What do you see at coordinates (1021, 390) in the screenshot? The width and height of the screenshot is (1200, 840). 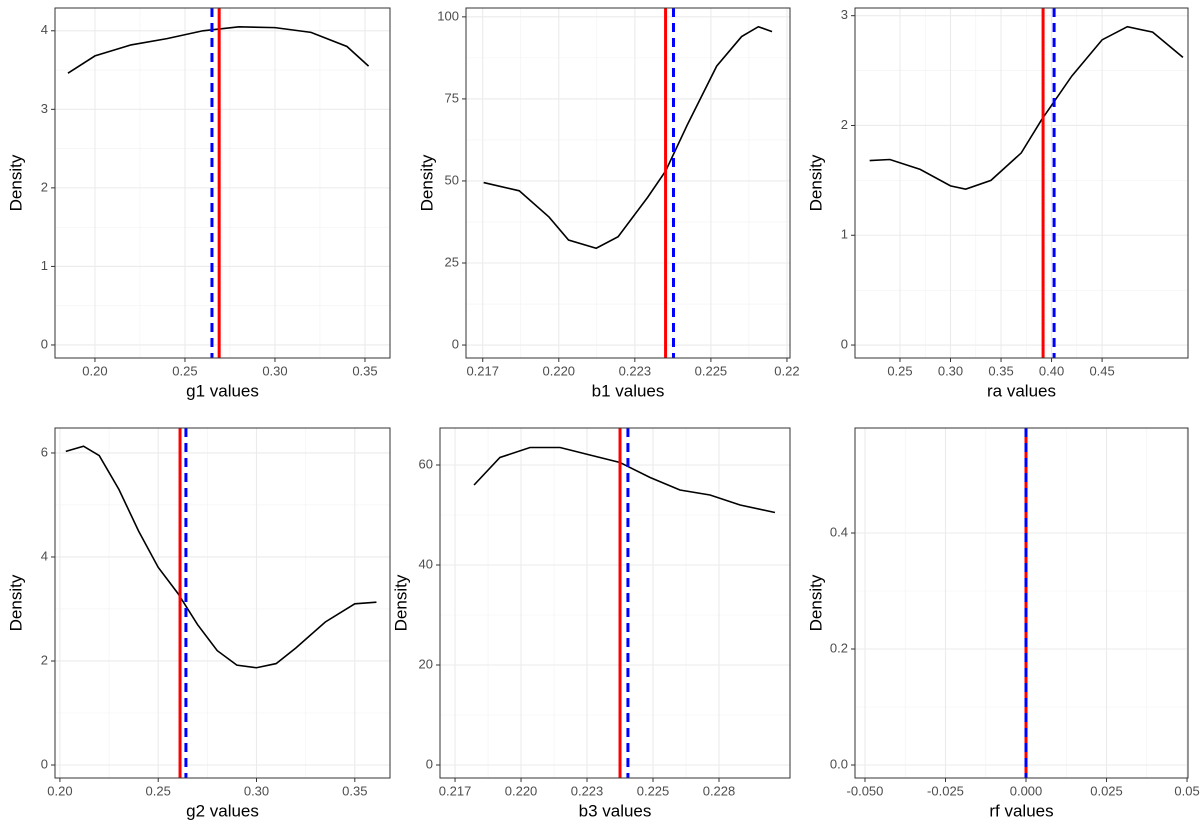 I see `x-axis-title: ra values` at bounding box center [1021, 390].